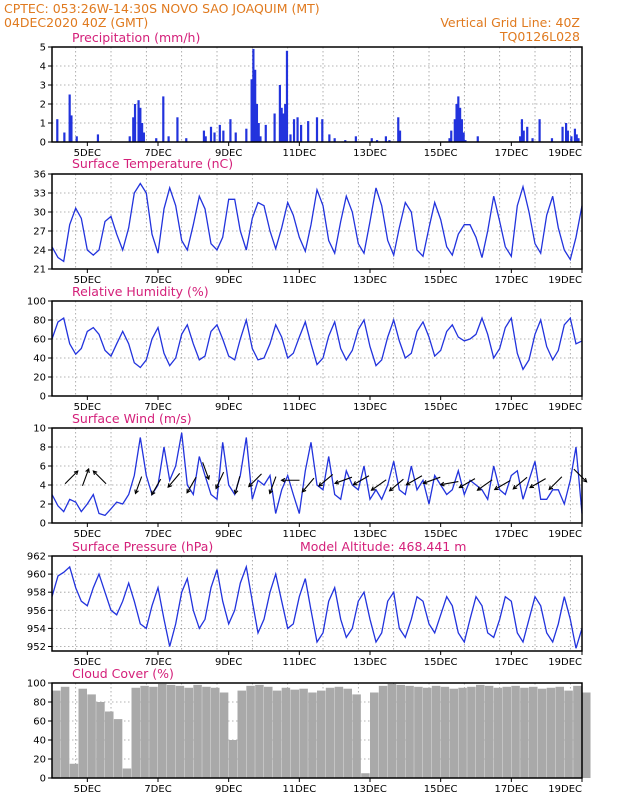  Describe the element at coordinates (565, 280) in the screenshot. I see `temp-xtick-label: 19DEC` at that location.